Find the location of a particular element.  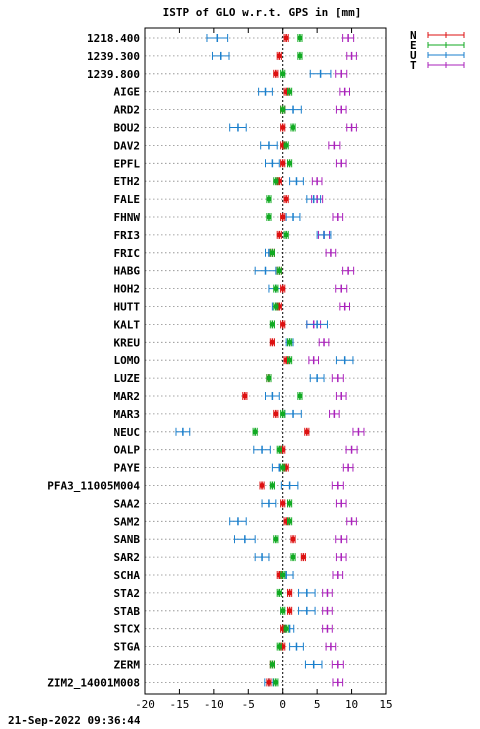

station-label: HUTT is located at coordinates (127, 307).